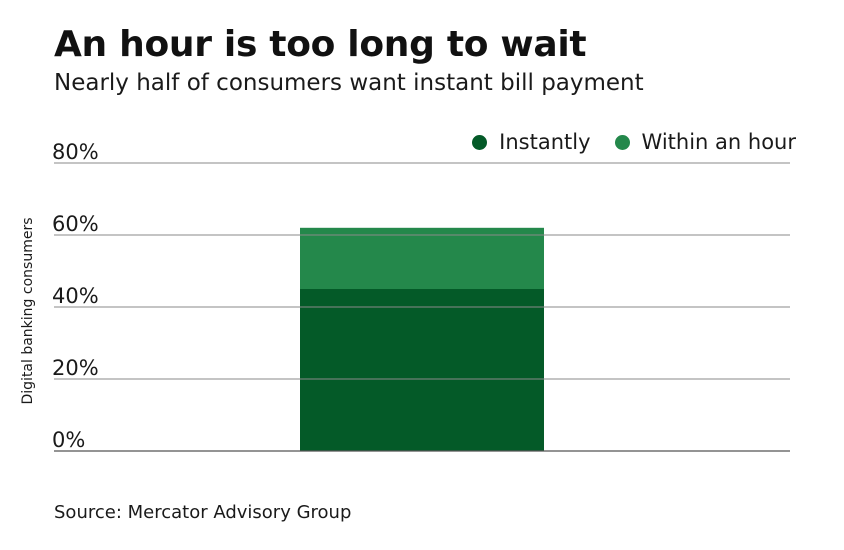 This screenshot has width=844, height=550. What do you see at coordinates (75, 296) in the screenshot?
I see `y-tick-label: 40%` at bounding box center [75, 296].